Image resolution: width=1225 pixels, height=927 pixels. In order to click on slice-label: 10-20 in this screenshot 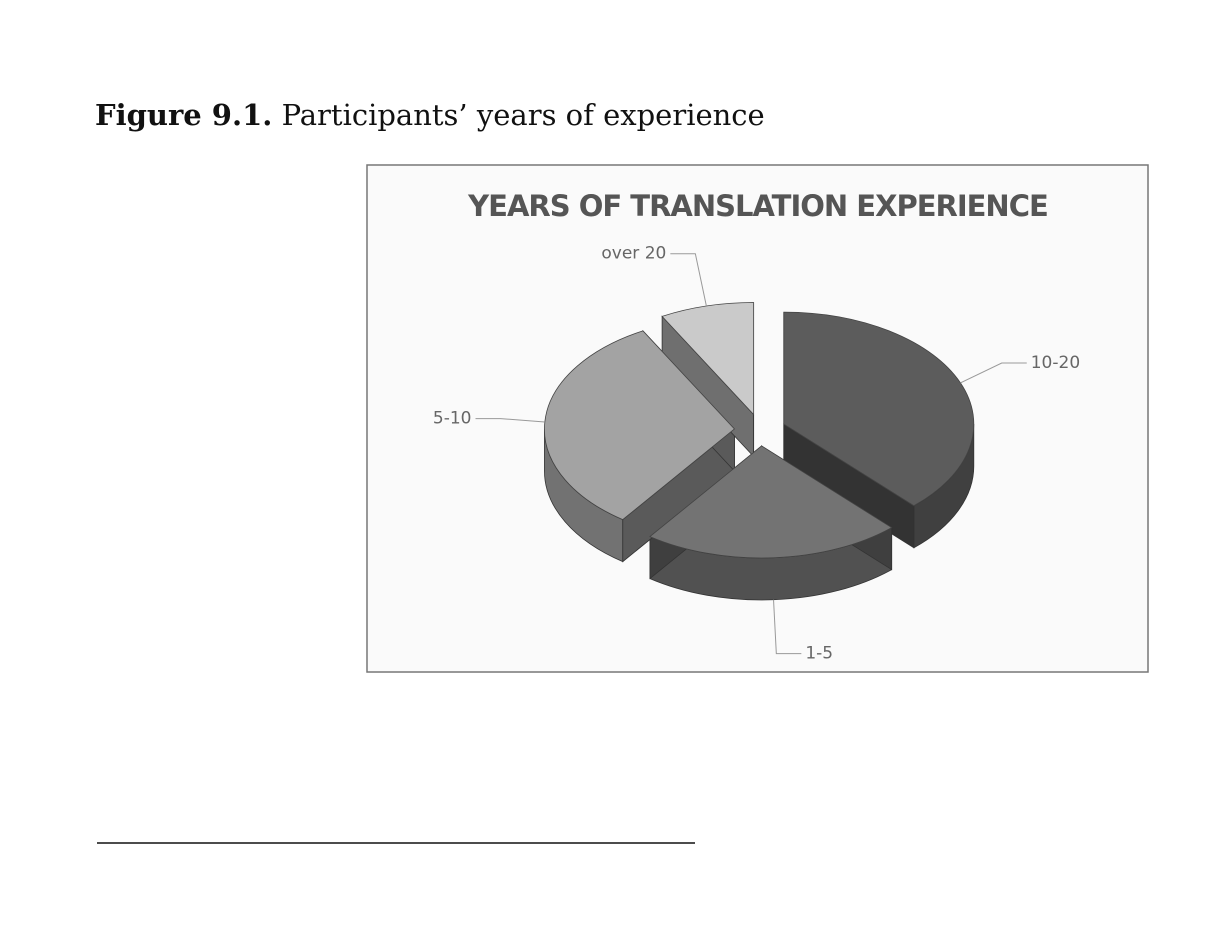, I will do `click(1055, 363)`.